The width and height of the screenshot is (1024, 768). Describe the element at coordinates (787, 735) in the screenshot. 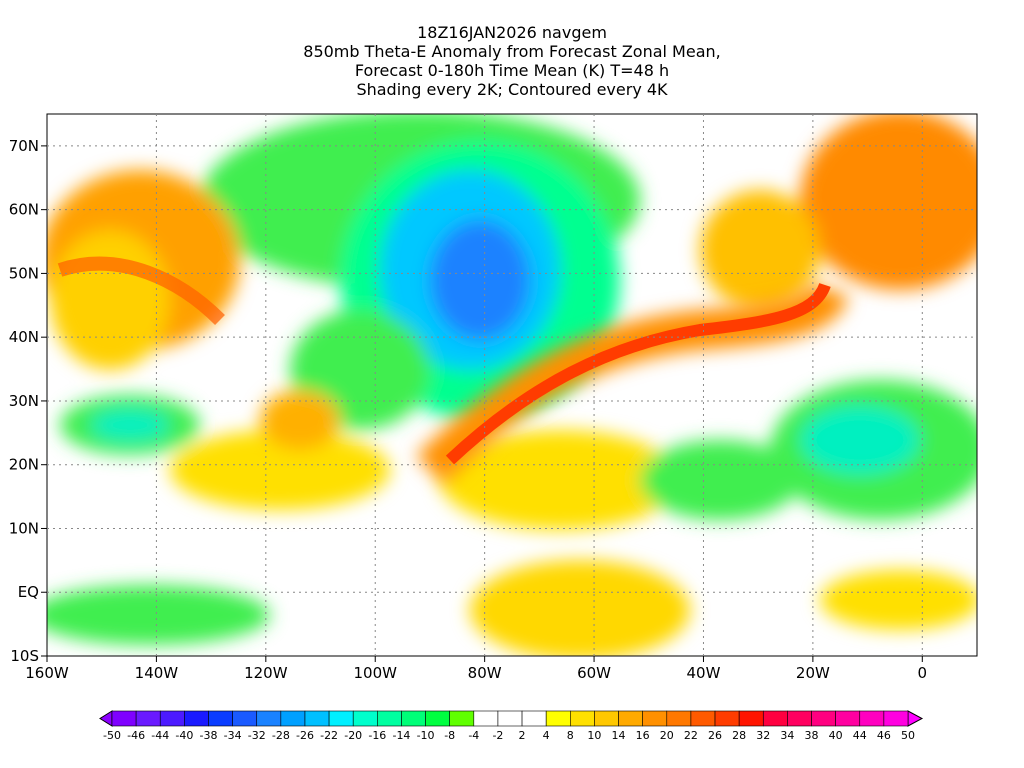

I see `colorbar-label: 34` at that location.